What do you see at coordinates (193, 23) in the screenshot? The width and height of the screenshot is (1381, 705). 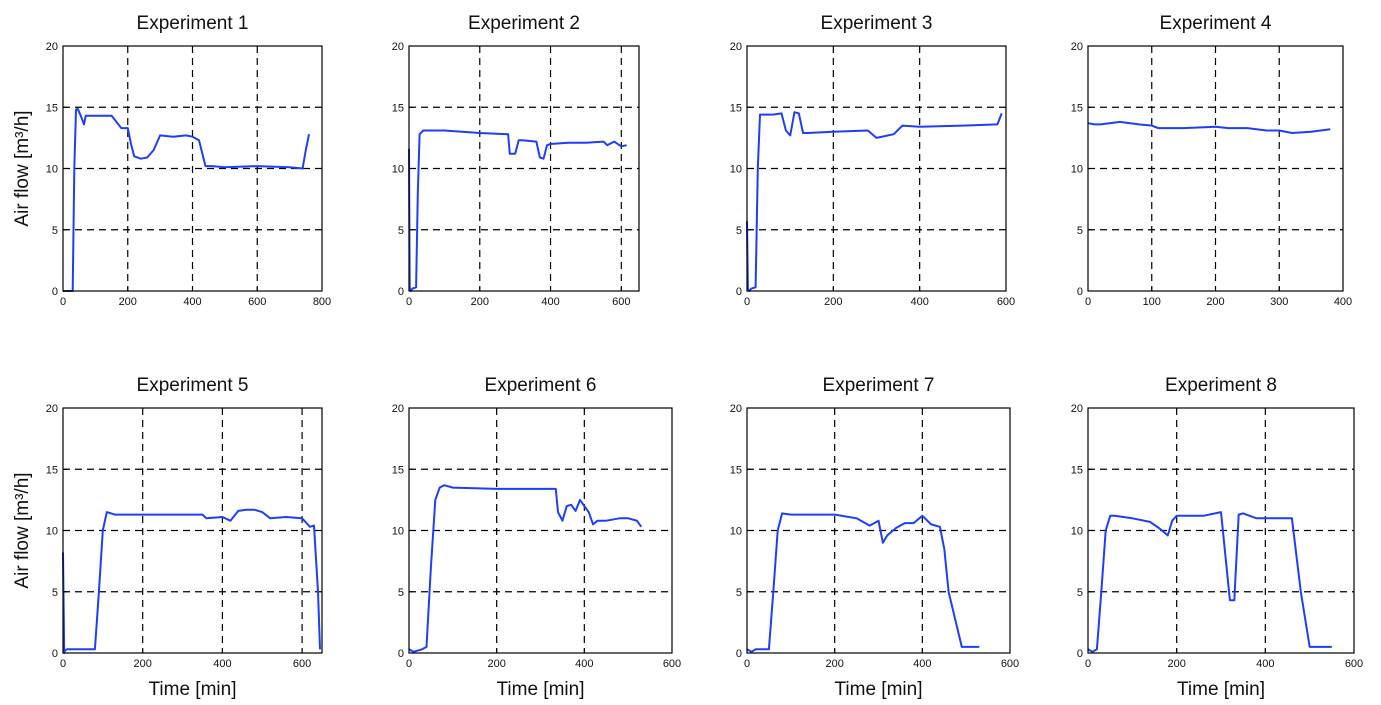 I see `plot-title: Experiment 1` at bounding box center [193, 23].